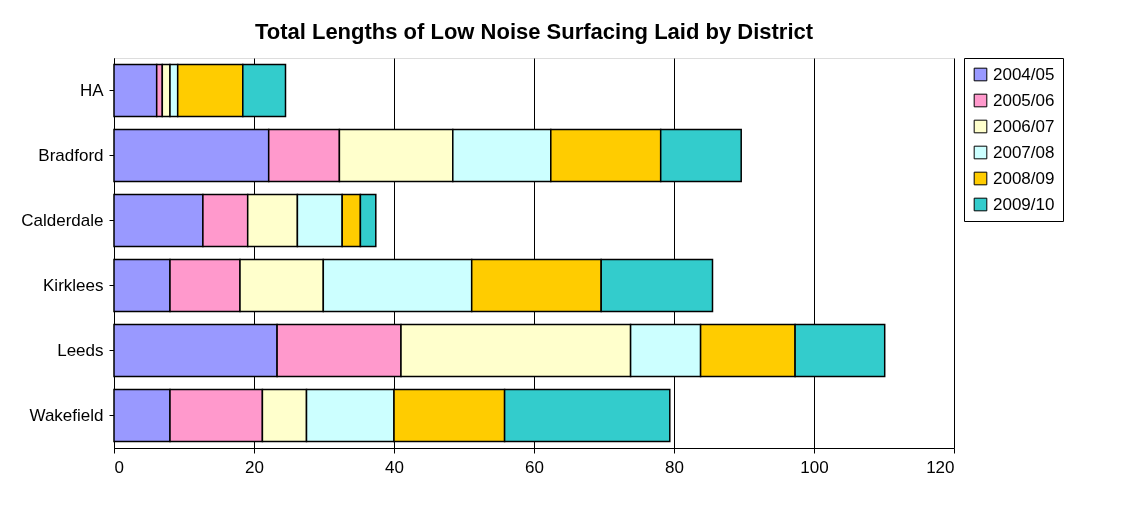 The height and width of the screenshot is (524, 1133). What do you see at coordinates (254, 467) in the screenshot?
I see `x-tick-label: 20` at bounding box center [254, 467].